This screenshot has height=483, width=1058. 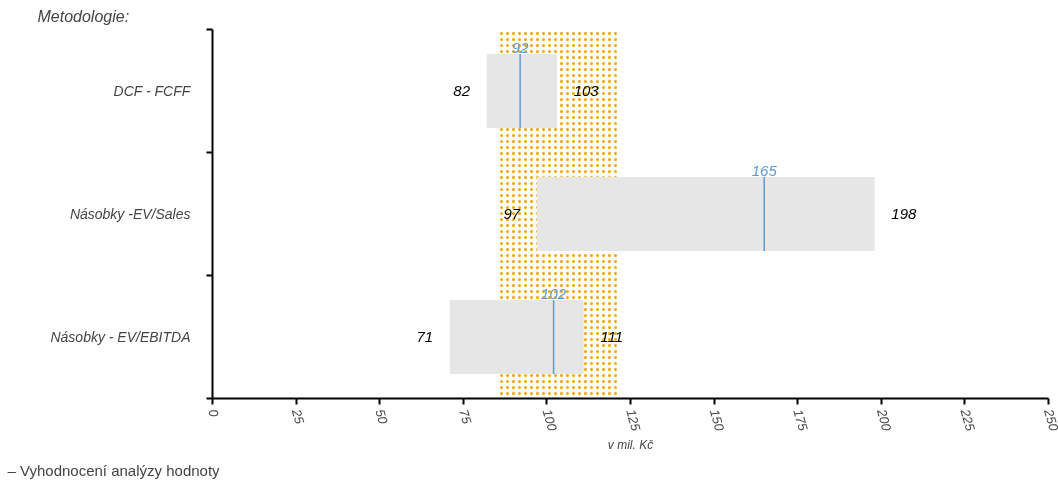 What do you see at coordinates (904, 213) in the screenshot?
I see `annotation: 198` at bounding box center [904, 213].